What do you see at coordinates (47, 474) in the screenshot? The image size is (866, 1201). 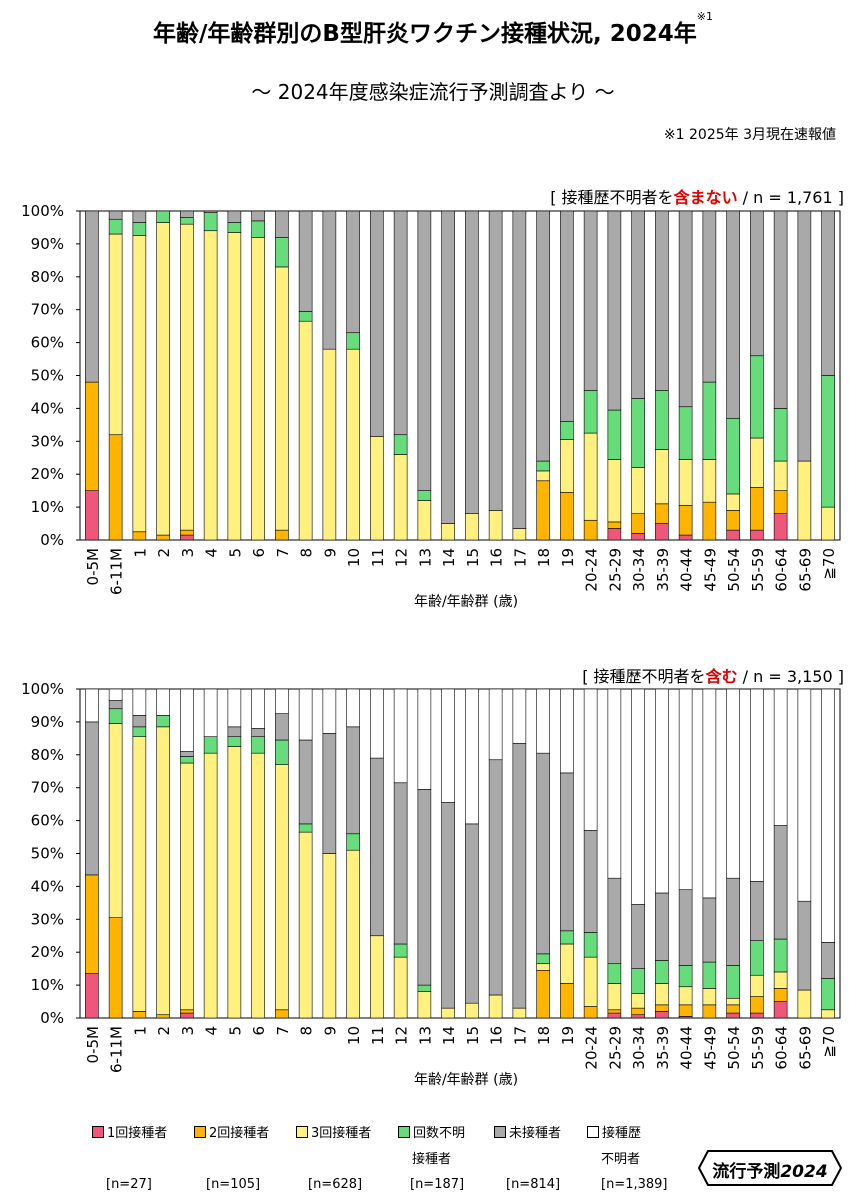 I see `y-tick-label: 20%` at bounding box center [47, 474].